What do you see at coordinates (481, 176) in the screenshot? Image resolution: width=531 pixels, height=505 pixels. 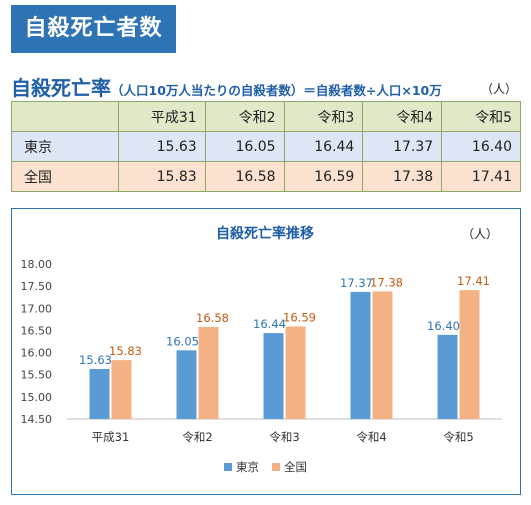 I see `table-cell: 17.41` at bounding box center [481, 176].